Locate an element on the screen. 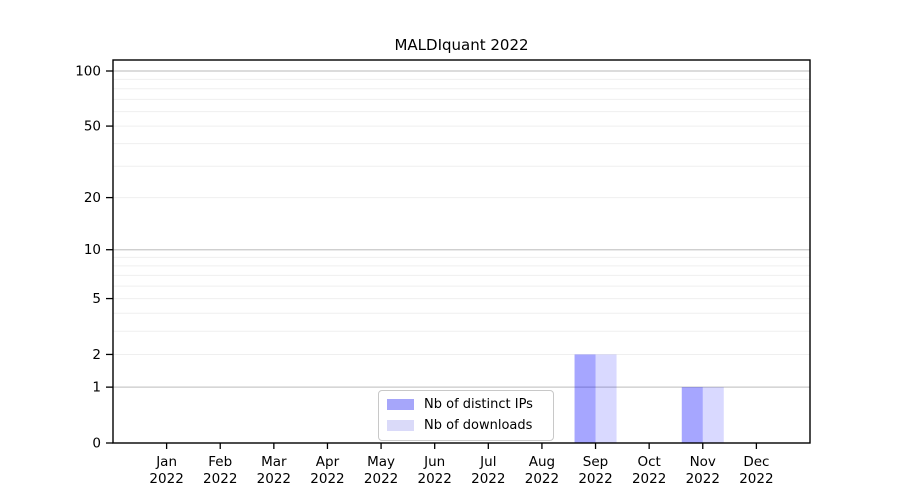  bar-nov-distinct-ips is located at coordinates (692, 415).